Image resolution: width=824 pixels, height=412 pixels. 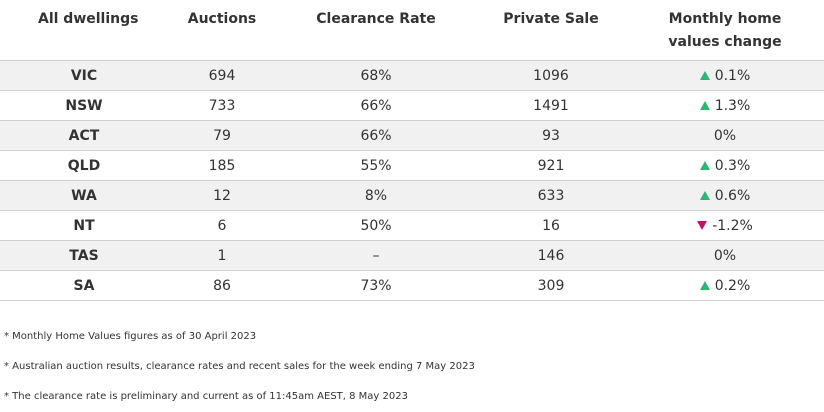 I want to click on monthly-change-value: 0.2%, so click(x=732, y=285).